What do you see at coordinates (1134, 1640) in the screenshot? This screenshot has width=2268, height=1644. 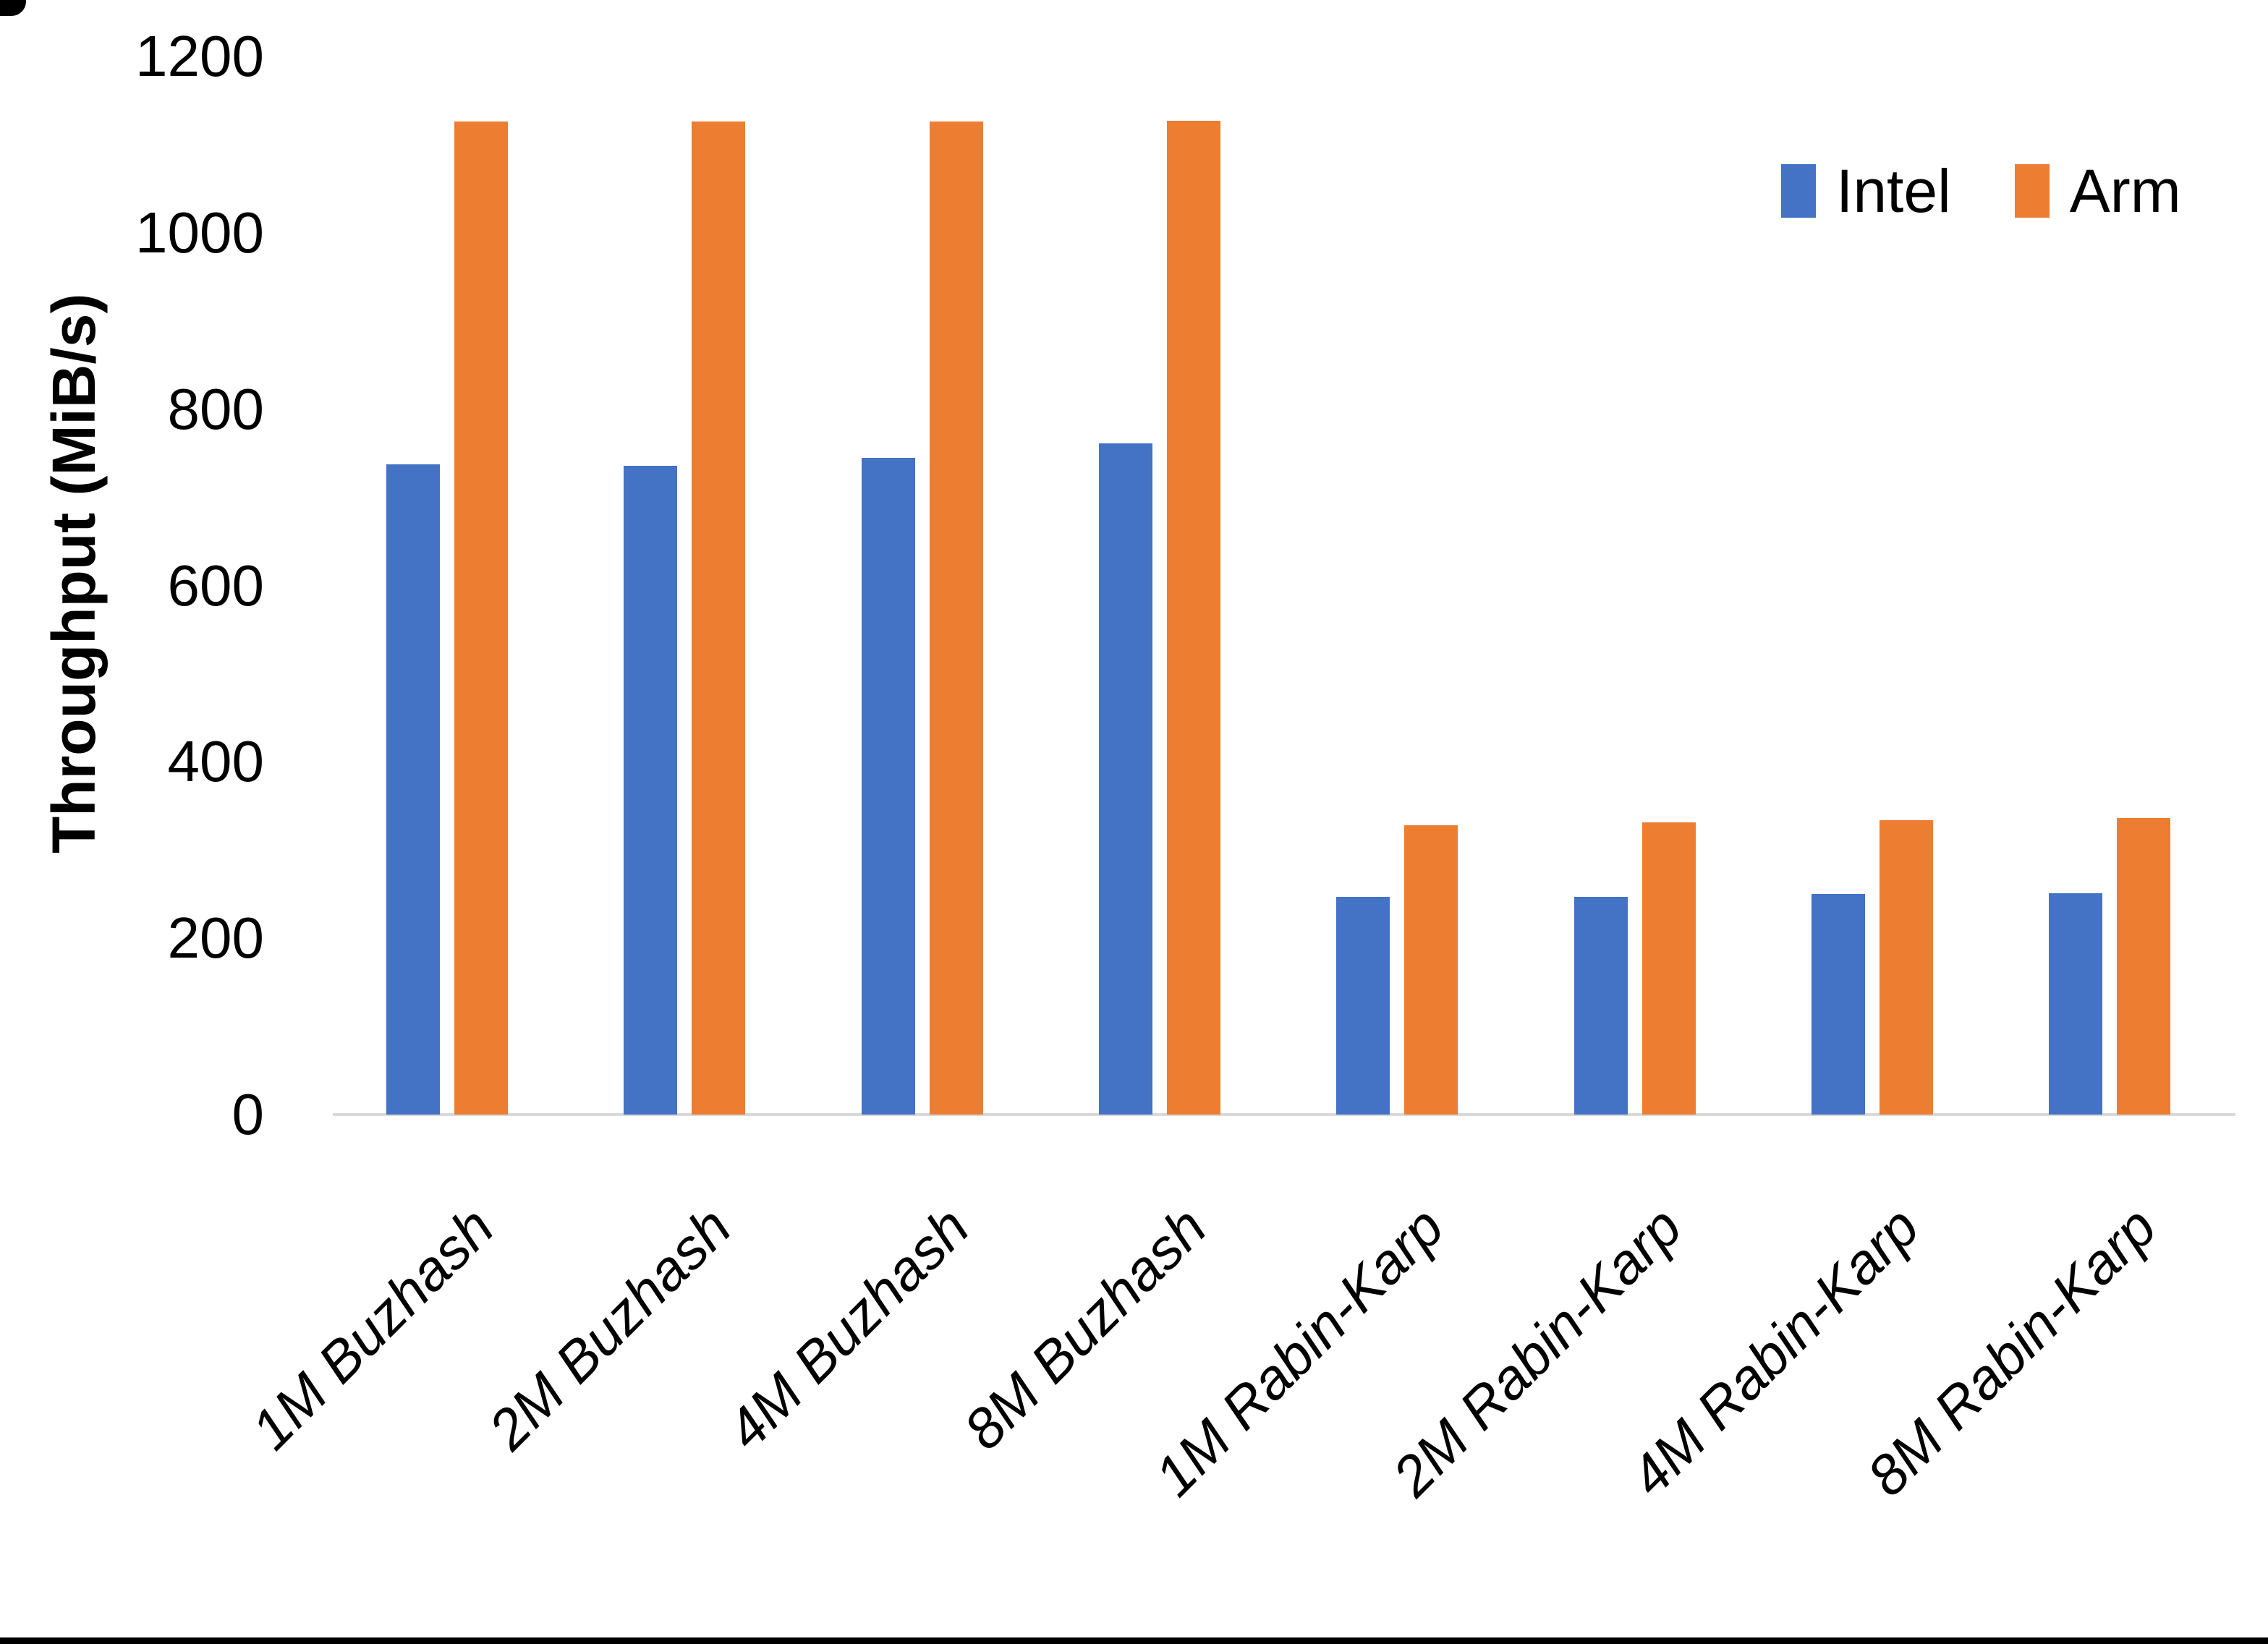 I see `page-border-bottom-line` at bounding box center [1134, 1640].